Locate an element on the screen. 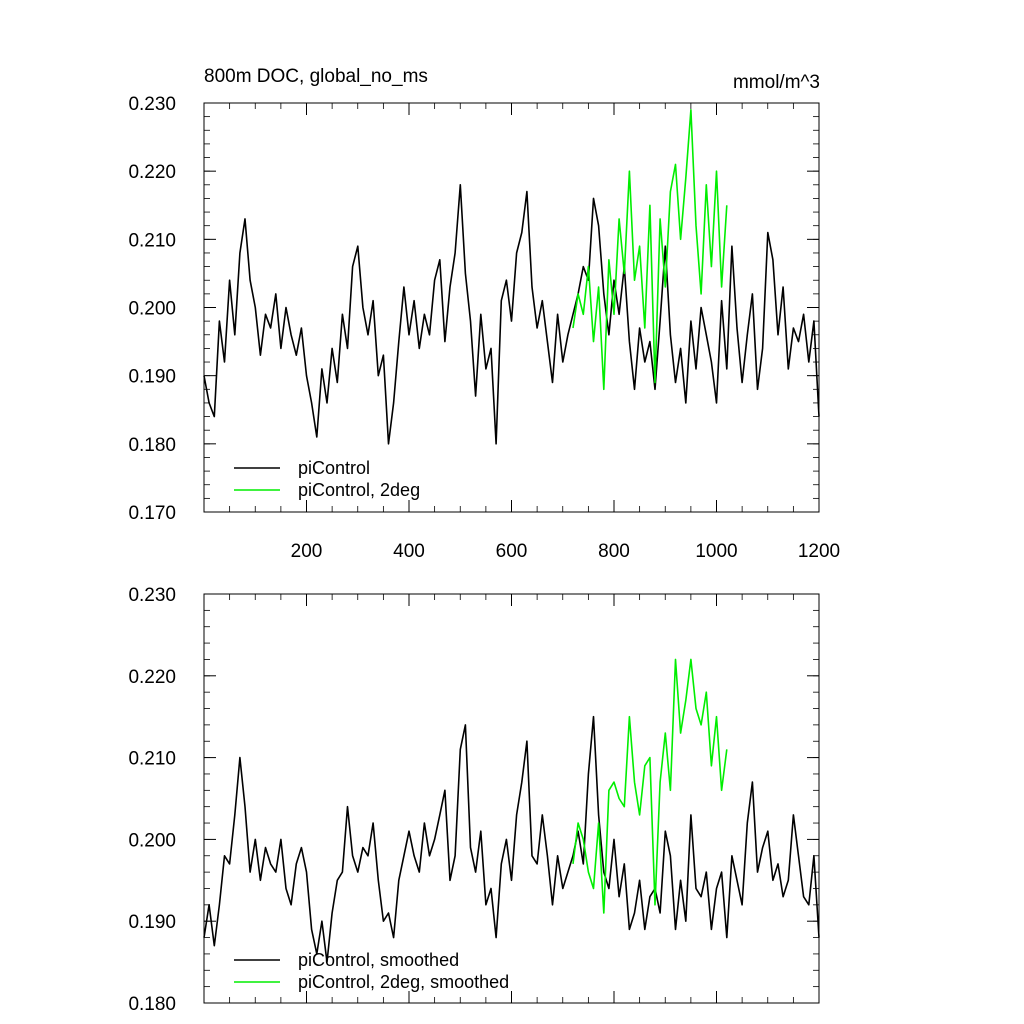 Image resolution: width=1024 pixels, height=1024 pixels. chart-title: 800m DOC, global_no_ms is located at coordinates (316, 76).